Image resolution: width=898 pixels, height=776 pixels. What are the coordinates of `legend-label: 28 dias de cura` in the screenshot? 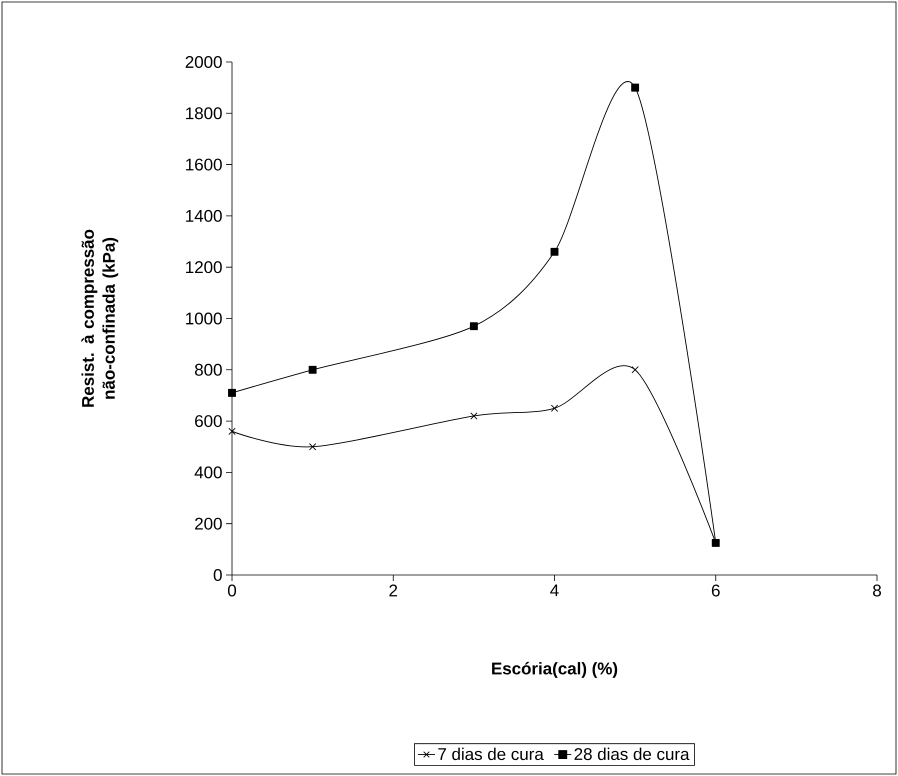 It's located at (632, 754).